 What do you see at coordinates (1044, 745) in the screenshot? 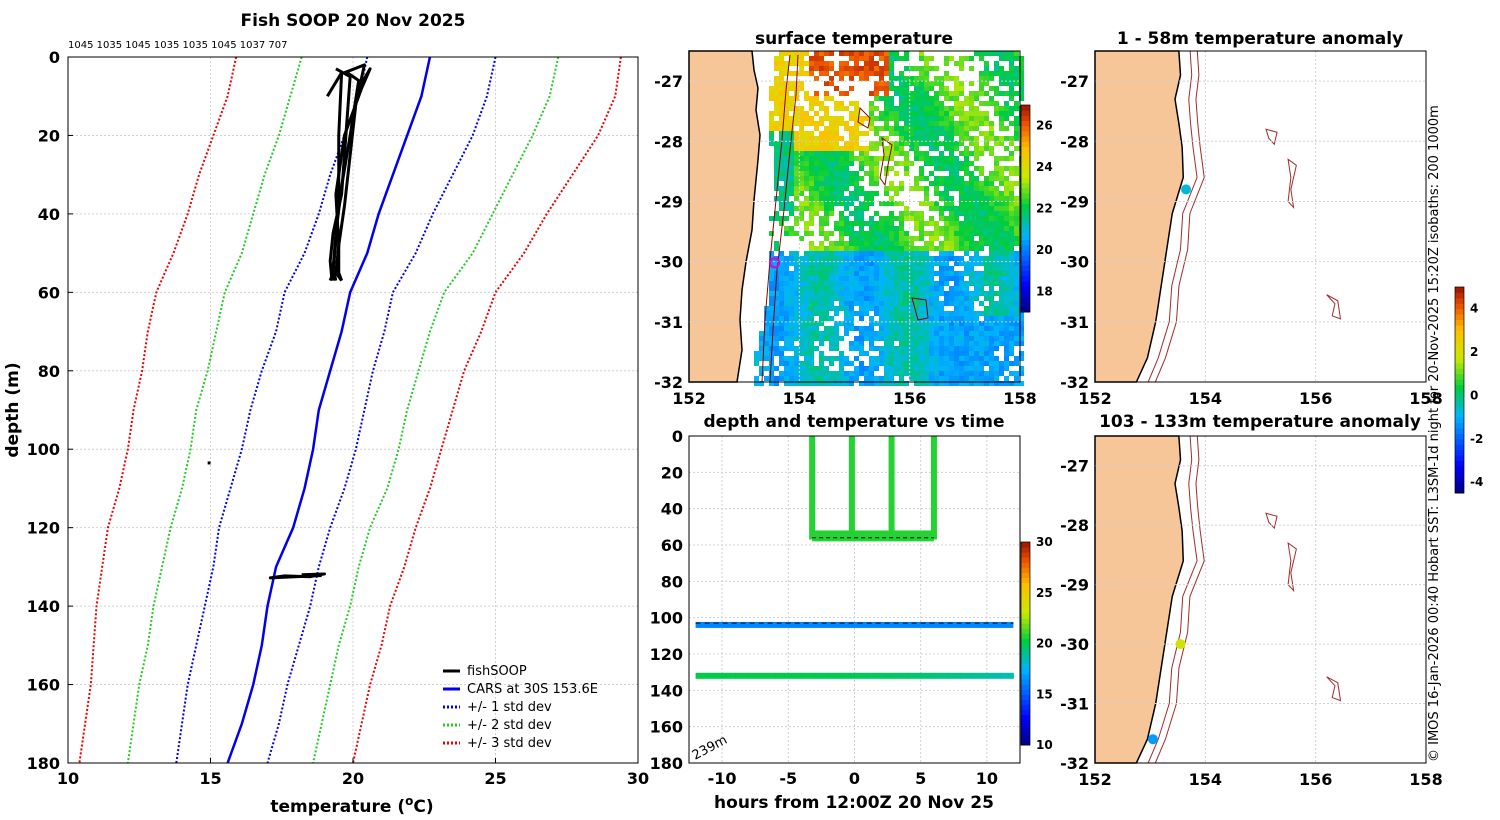
I see `colorbar-tick-label: 10` at bounding box center [1044, 745].